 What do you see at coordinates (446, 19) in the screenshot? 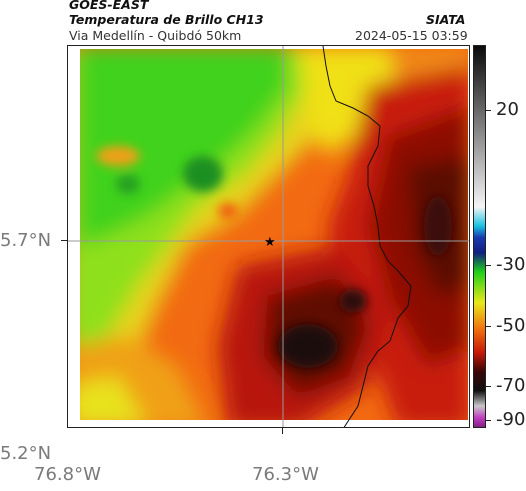
I see `organization-label: SIATA` at bounding box center [446, 19].